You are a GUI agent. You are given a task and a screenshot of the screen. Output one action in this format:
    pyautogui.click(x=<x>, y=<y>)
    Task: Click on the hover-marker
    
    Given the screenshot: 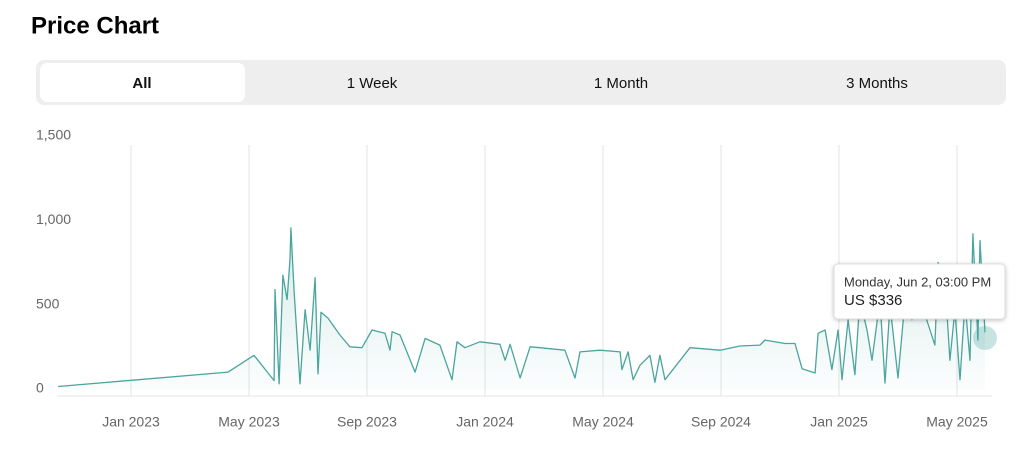 What is the action you would take?
    pyautogui.click(x=985, y=338)
    